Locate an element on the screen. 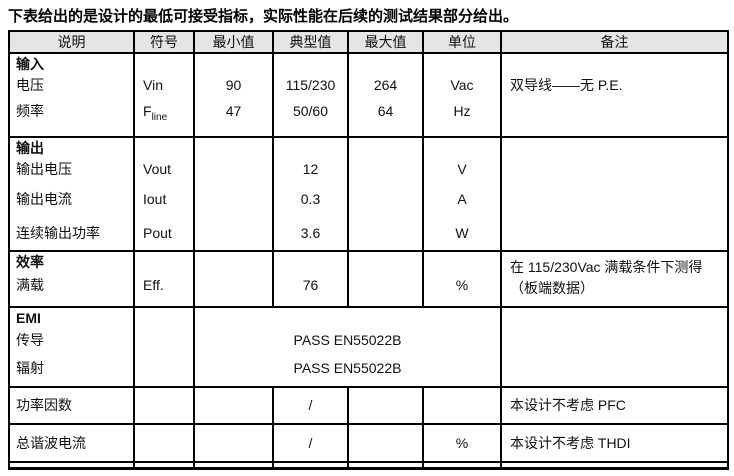 This screenshot has height=476, width=734. row-thd: 总谐波电流 / % 本设计不考虑 THDI is located at coordinates (368, 443).